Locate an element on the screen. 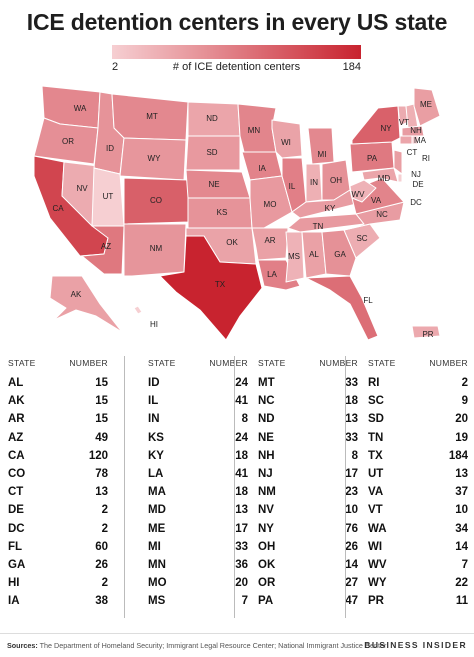  state-code: KY is located at coordinates (156, 455).